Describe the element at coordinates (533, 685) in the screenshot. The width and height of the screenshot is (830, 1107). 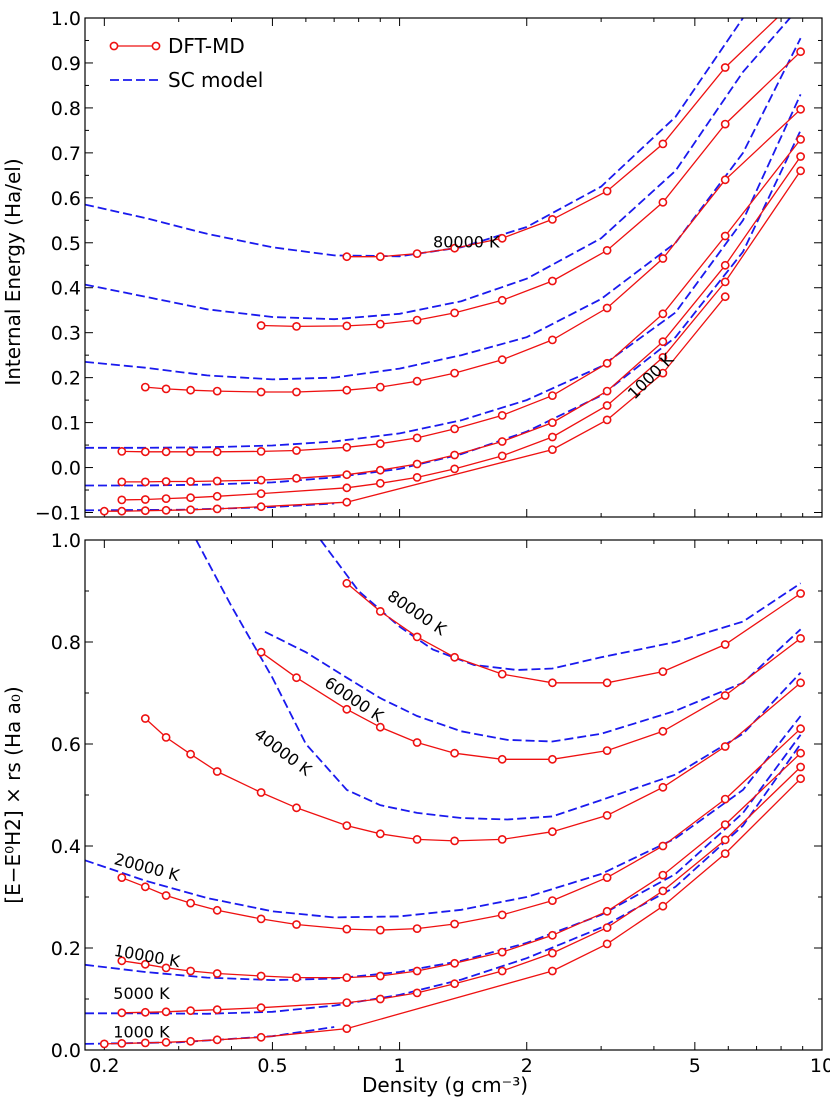
I see `bottom-series-sc-model-60000-k` at that location.